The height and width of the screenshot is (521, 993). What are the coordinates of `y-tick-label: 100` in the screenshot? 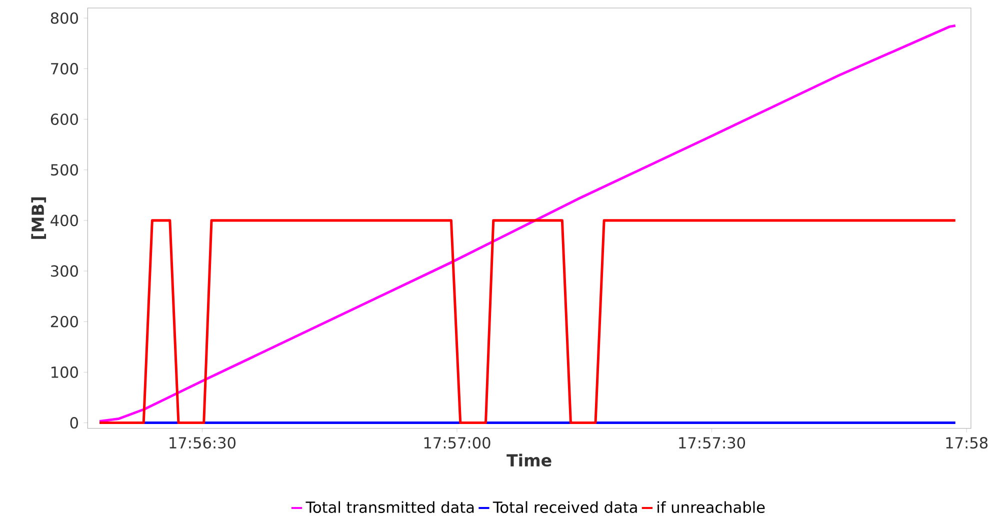 It's located at (65, 372).